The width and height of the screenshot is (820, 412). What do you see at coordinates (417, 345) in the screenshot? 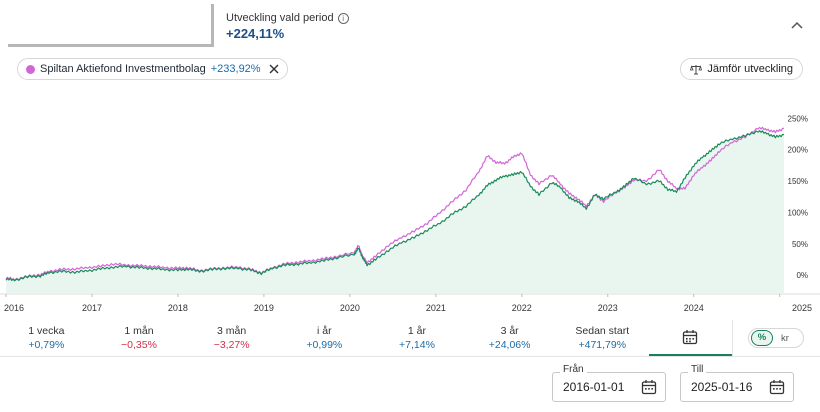
I see `period-value: +7,14%` at bounding box center [417, 345].